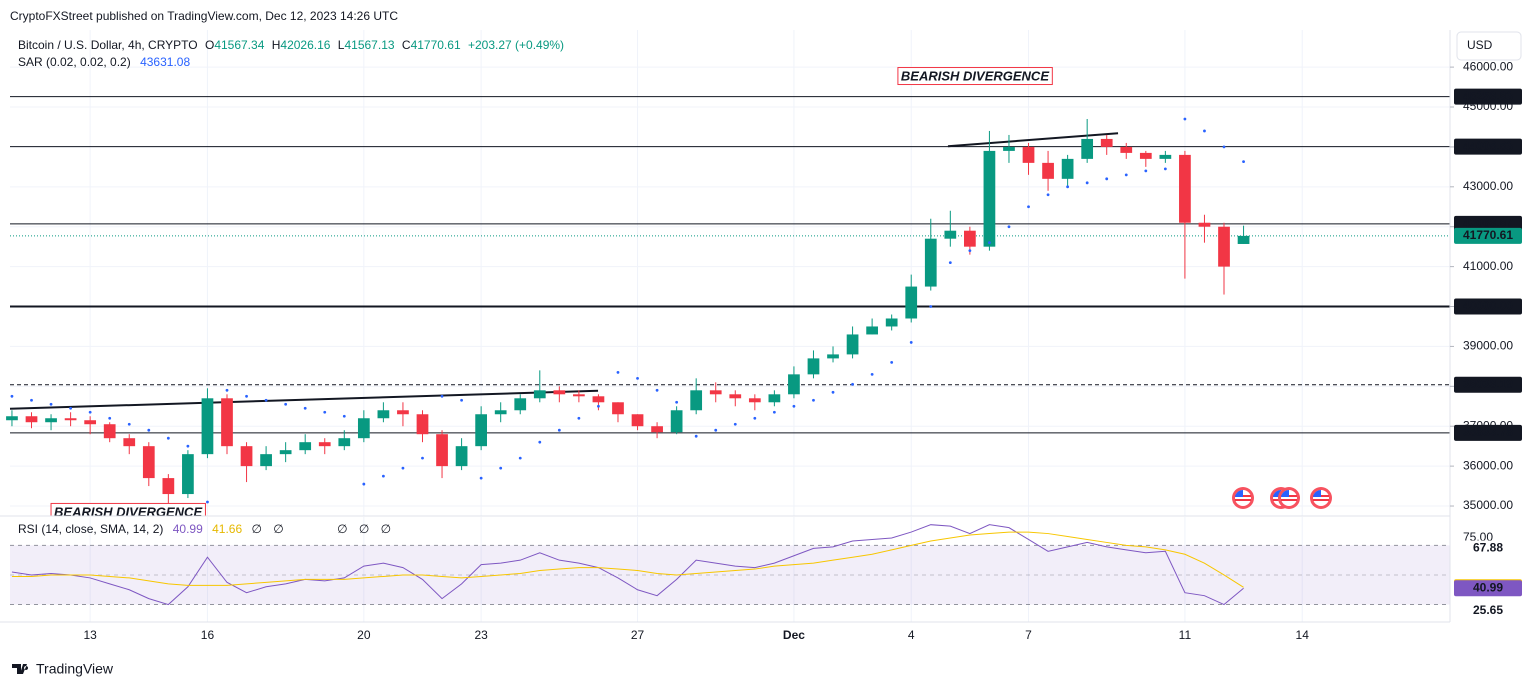  What do you see at coordinates (188, 529) in the screenshot?
I see `rsi-value: 40.99` at bounding box center [188, 529].